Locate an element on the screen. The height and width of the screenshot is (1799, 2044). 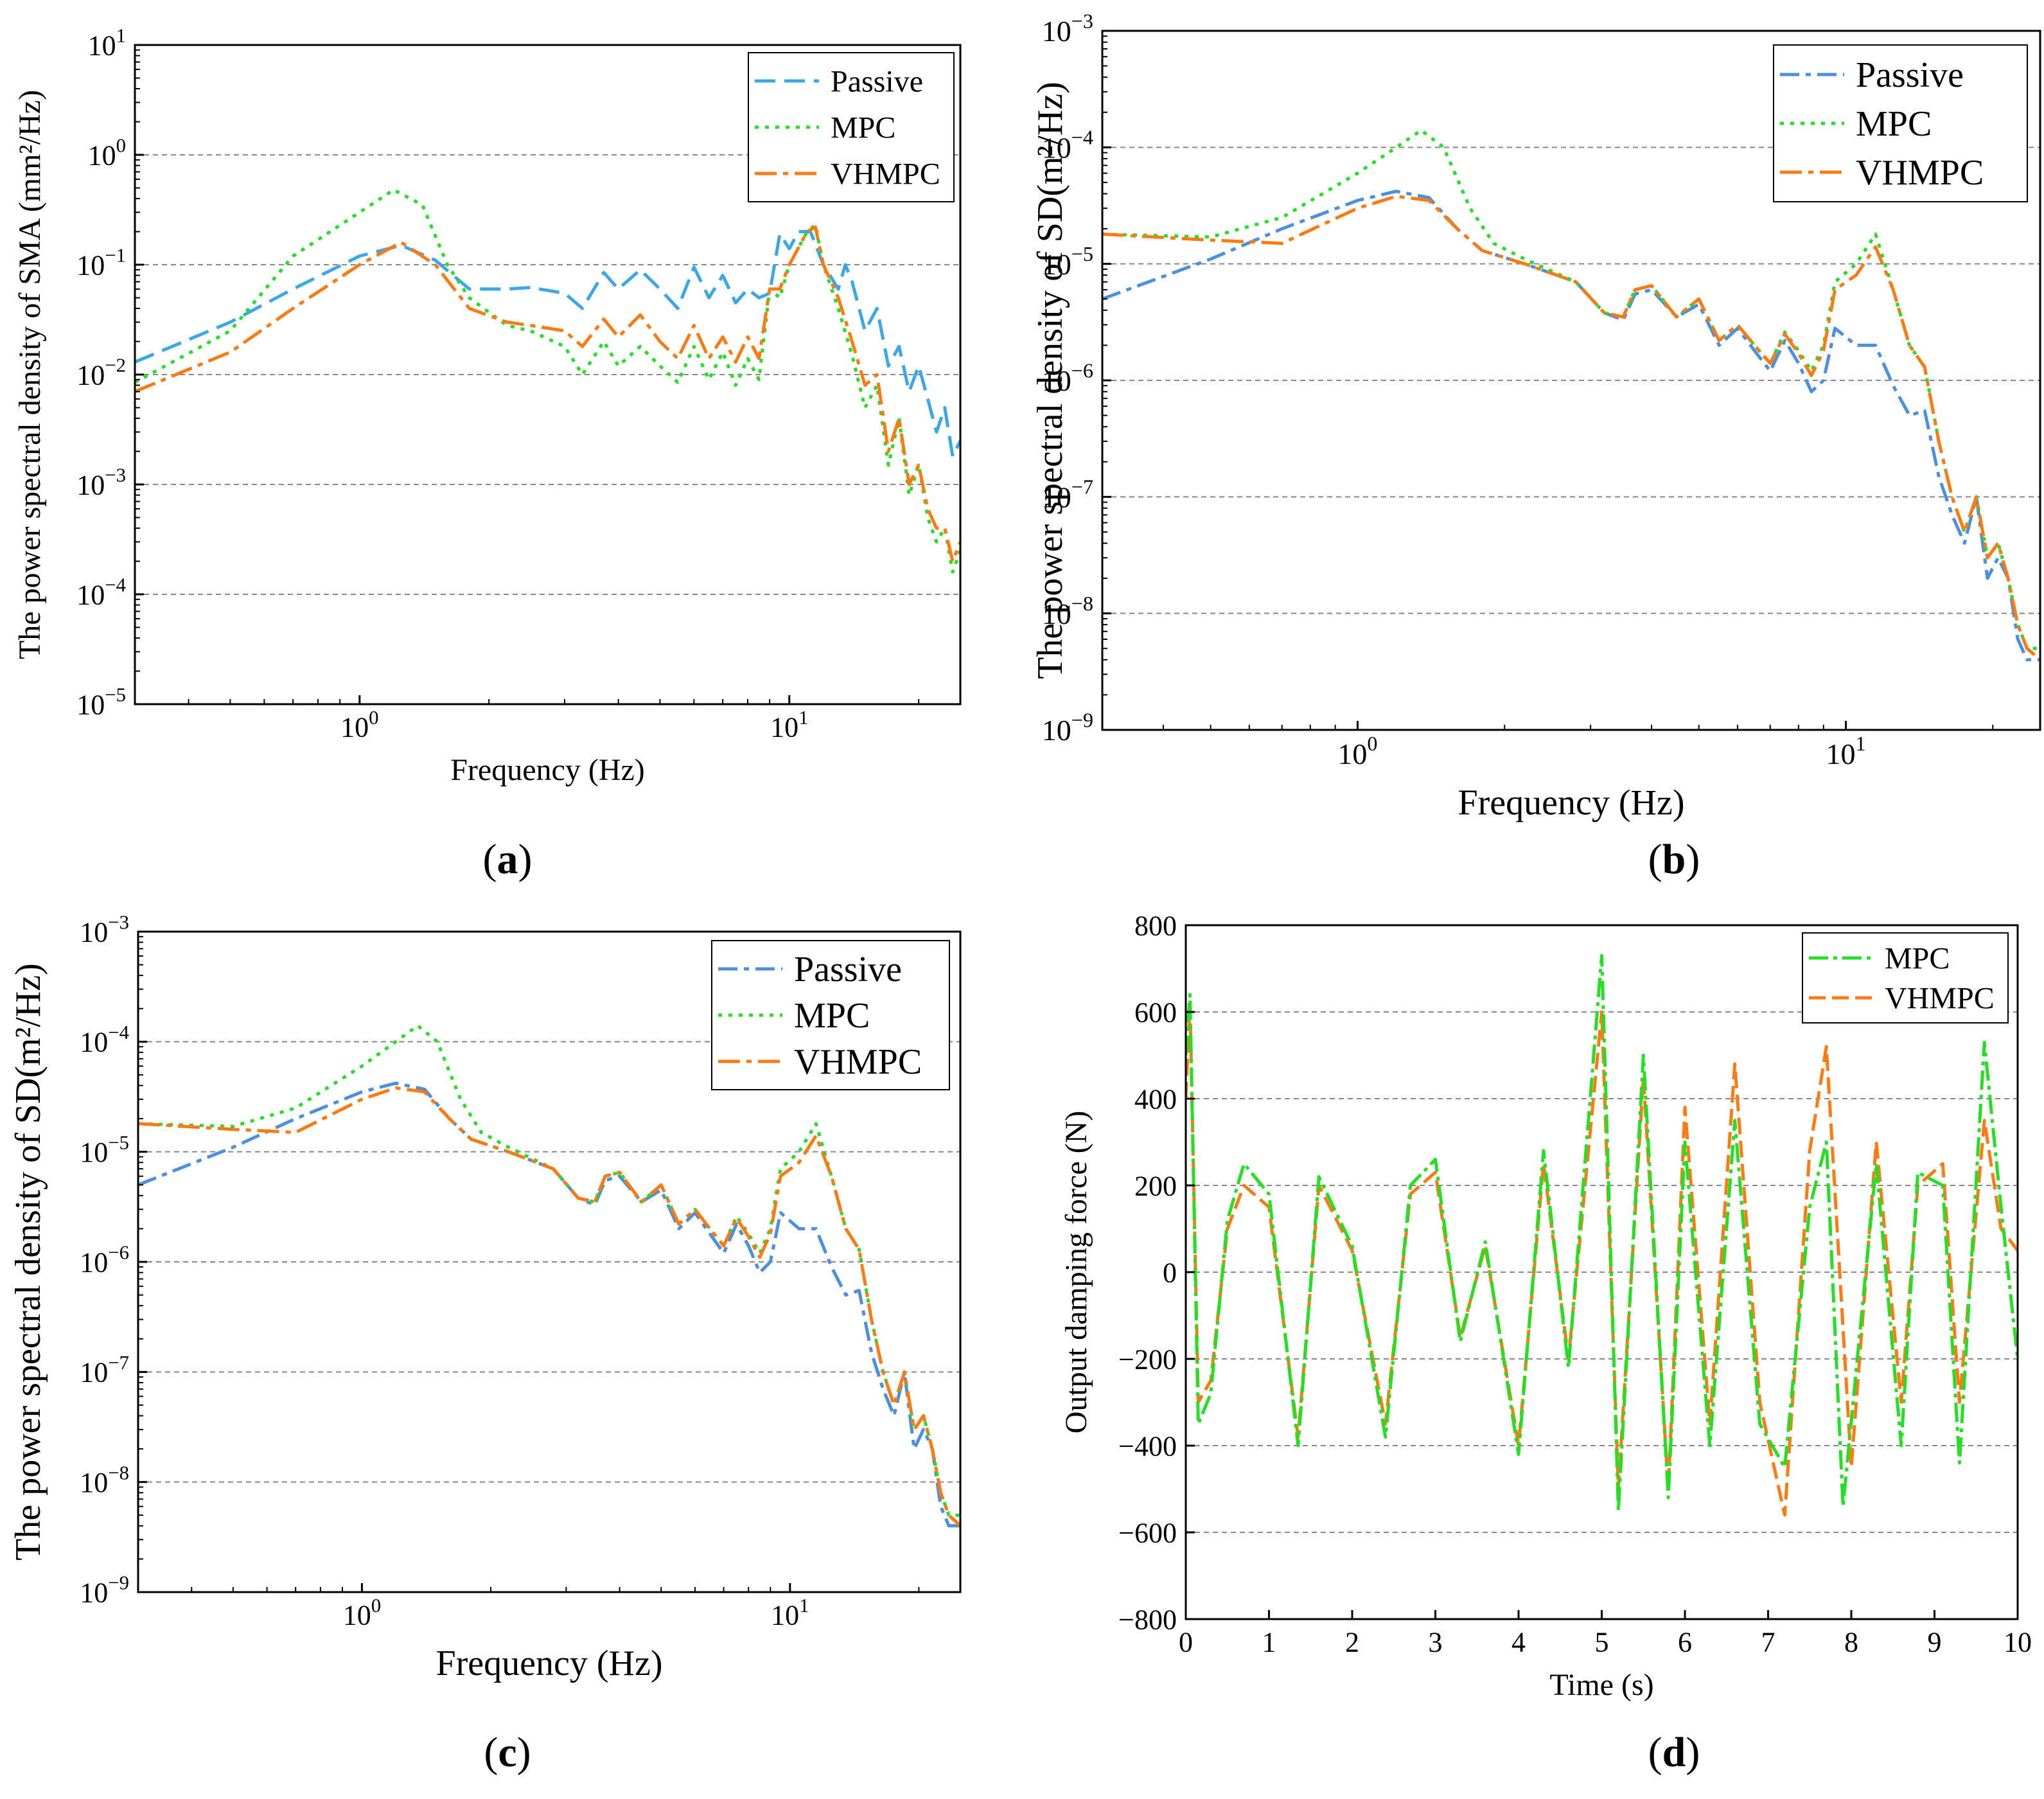
x-tick-label: 8 is located at coordinates (1851, 1642).